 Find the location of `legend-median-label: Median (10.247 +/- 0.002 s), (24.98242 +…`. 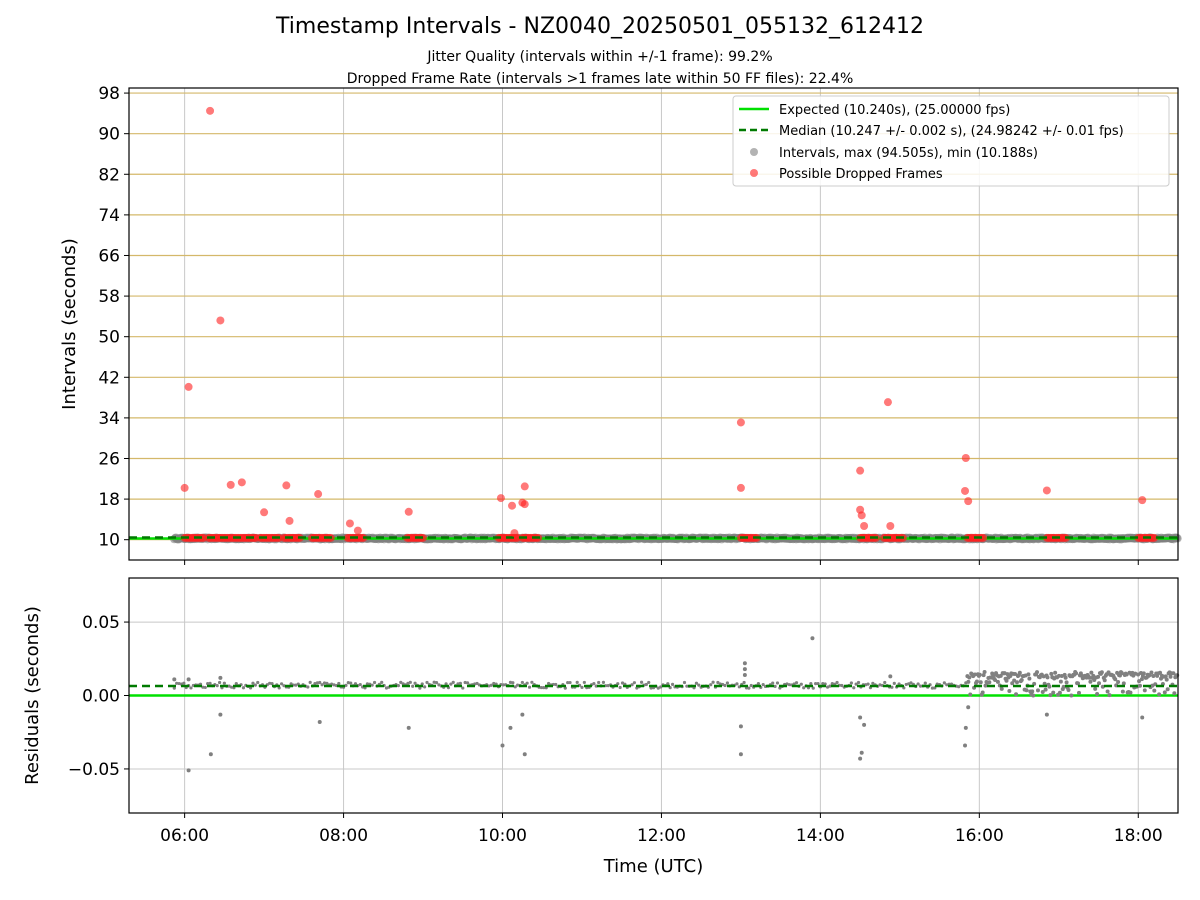

legend-median-label: Median (10.247 +/- 0.002 s), (24.98242 +… is located at coordinates (951, 131).